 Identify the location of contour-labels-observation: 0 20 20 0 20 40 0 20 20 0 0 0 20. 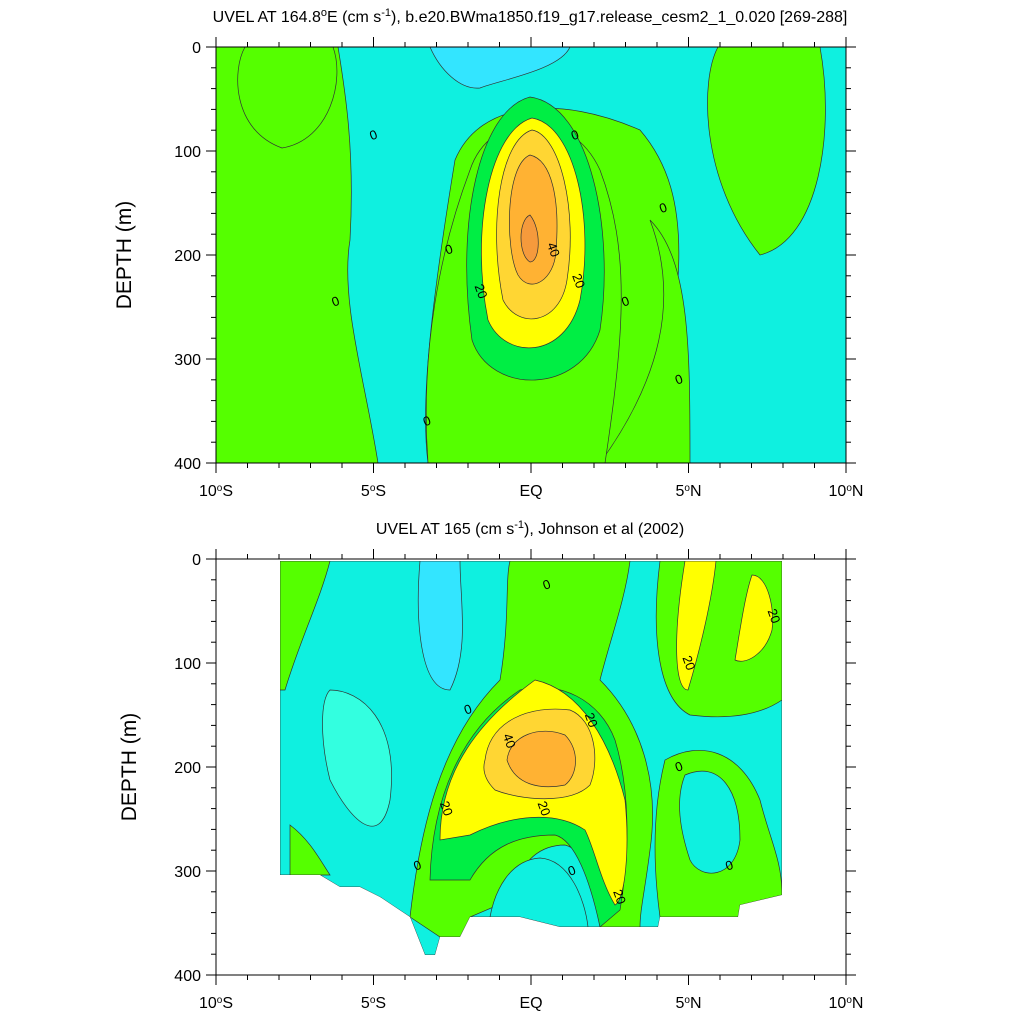
(597, 741).